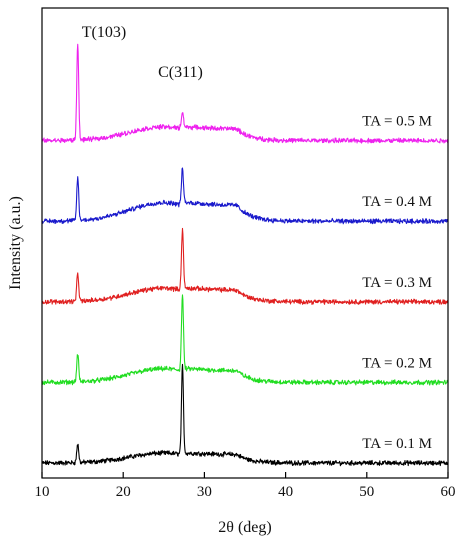  I want to click on peak-annotation: C(311), so click(180, 72).